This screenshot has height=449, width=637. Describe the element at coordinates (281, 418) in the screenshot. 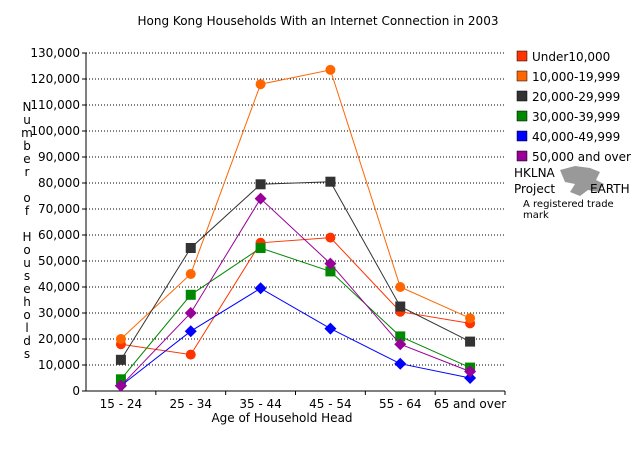

I see `x-axis-label: Age of Household Head` at that location.